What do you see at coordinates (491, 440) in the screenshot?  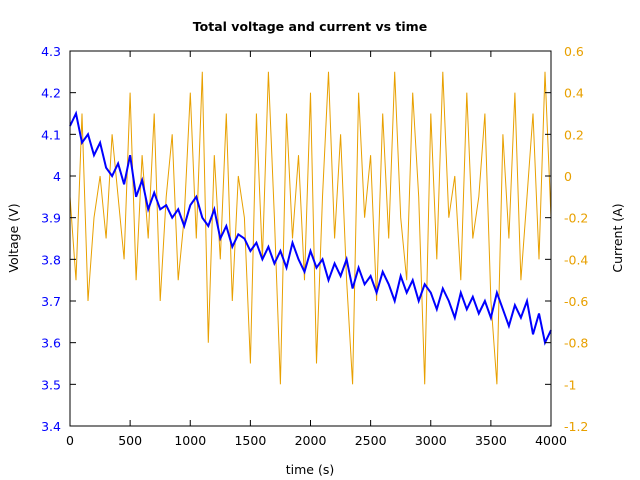 I see `x-tick-label: 3500` at bounding box center [491, 440].